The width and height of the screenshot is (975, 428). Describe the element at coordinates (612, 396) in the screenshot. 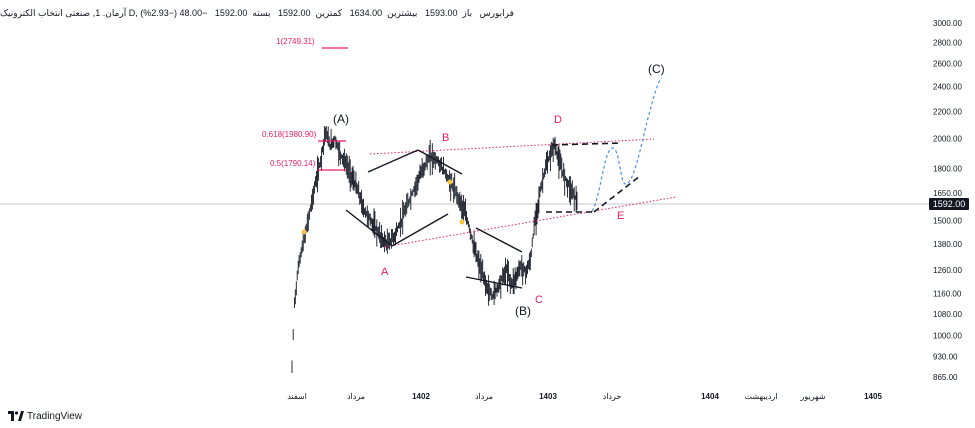

I see `x-tick-label: خرداد` at that location.